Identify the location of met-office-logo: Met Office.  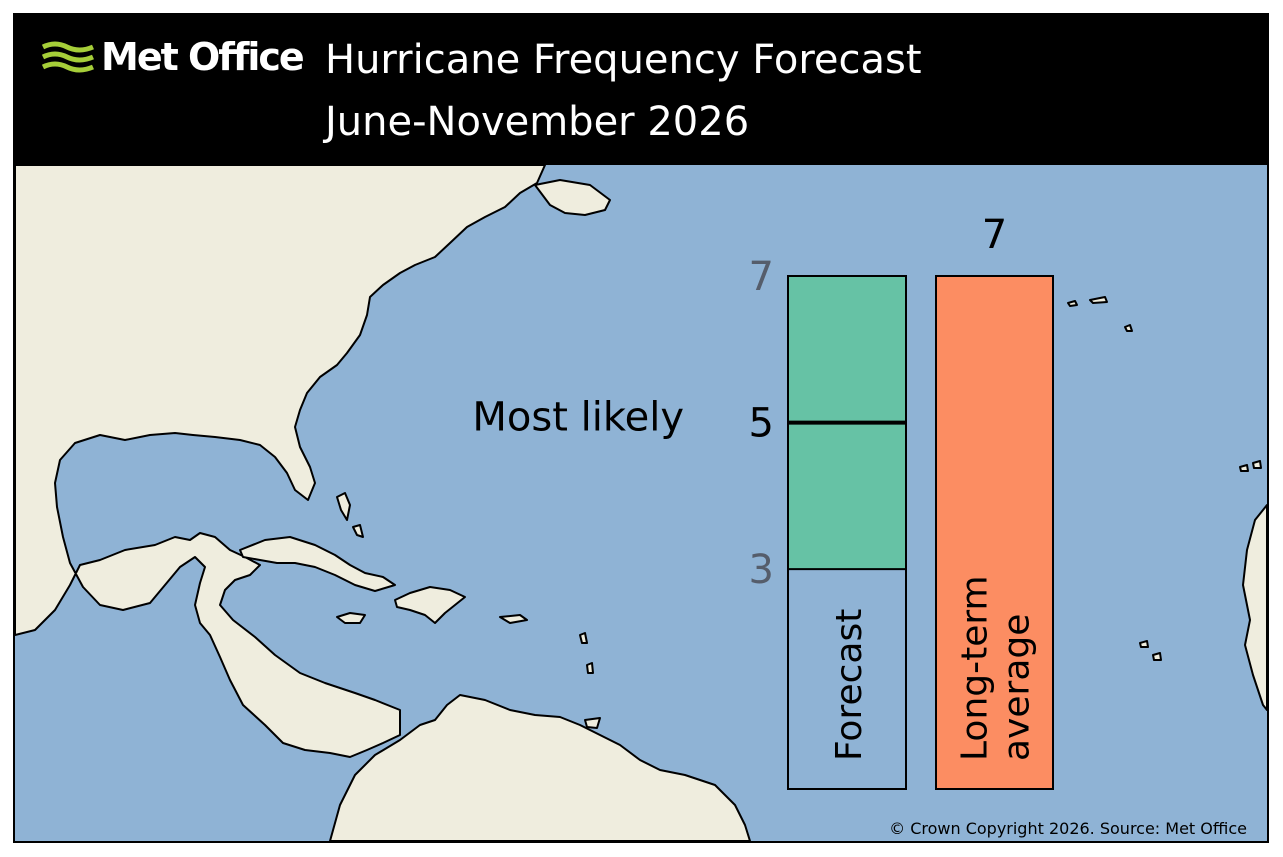
(173, 57).